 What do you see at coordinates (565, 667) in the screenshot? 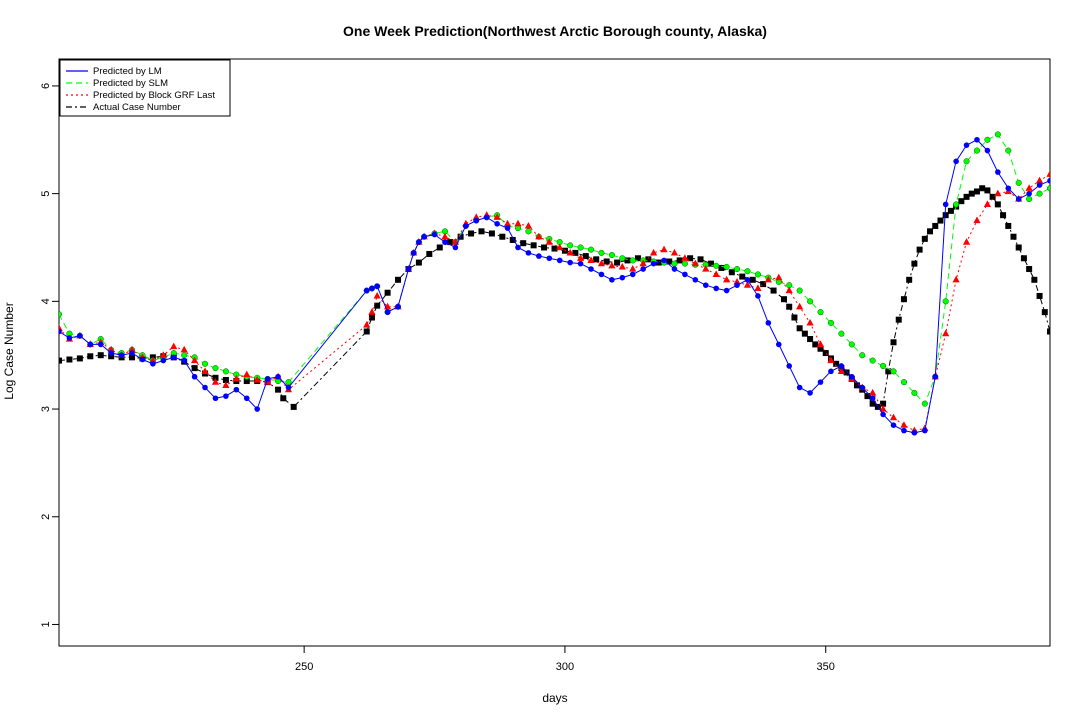
I see `x-tick-label: 300` at bounding box center [565, 667].